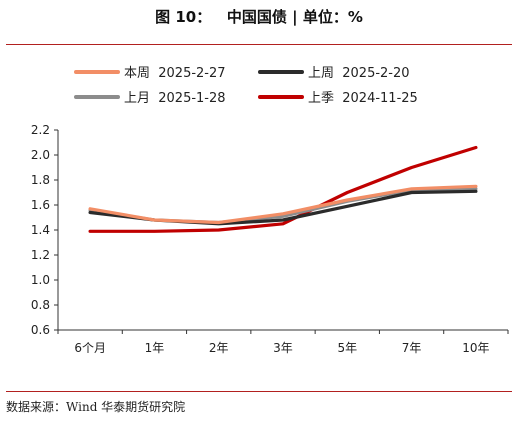  I want to click on figure-title: 图 10： 中国国债 | 单位：%, so click(259, 17).